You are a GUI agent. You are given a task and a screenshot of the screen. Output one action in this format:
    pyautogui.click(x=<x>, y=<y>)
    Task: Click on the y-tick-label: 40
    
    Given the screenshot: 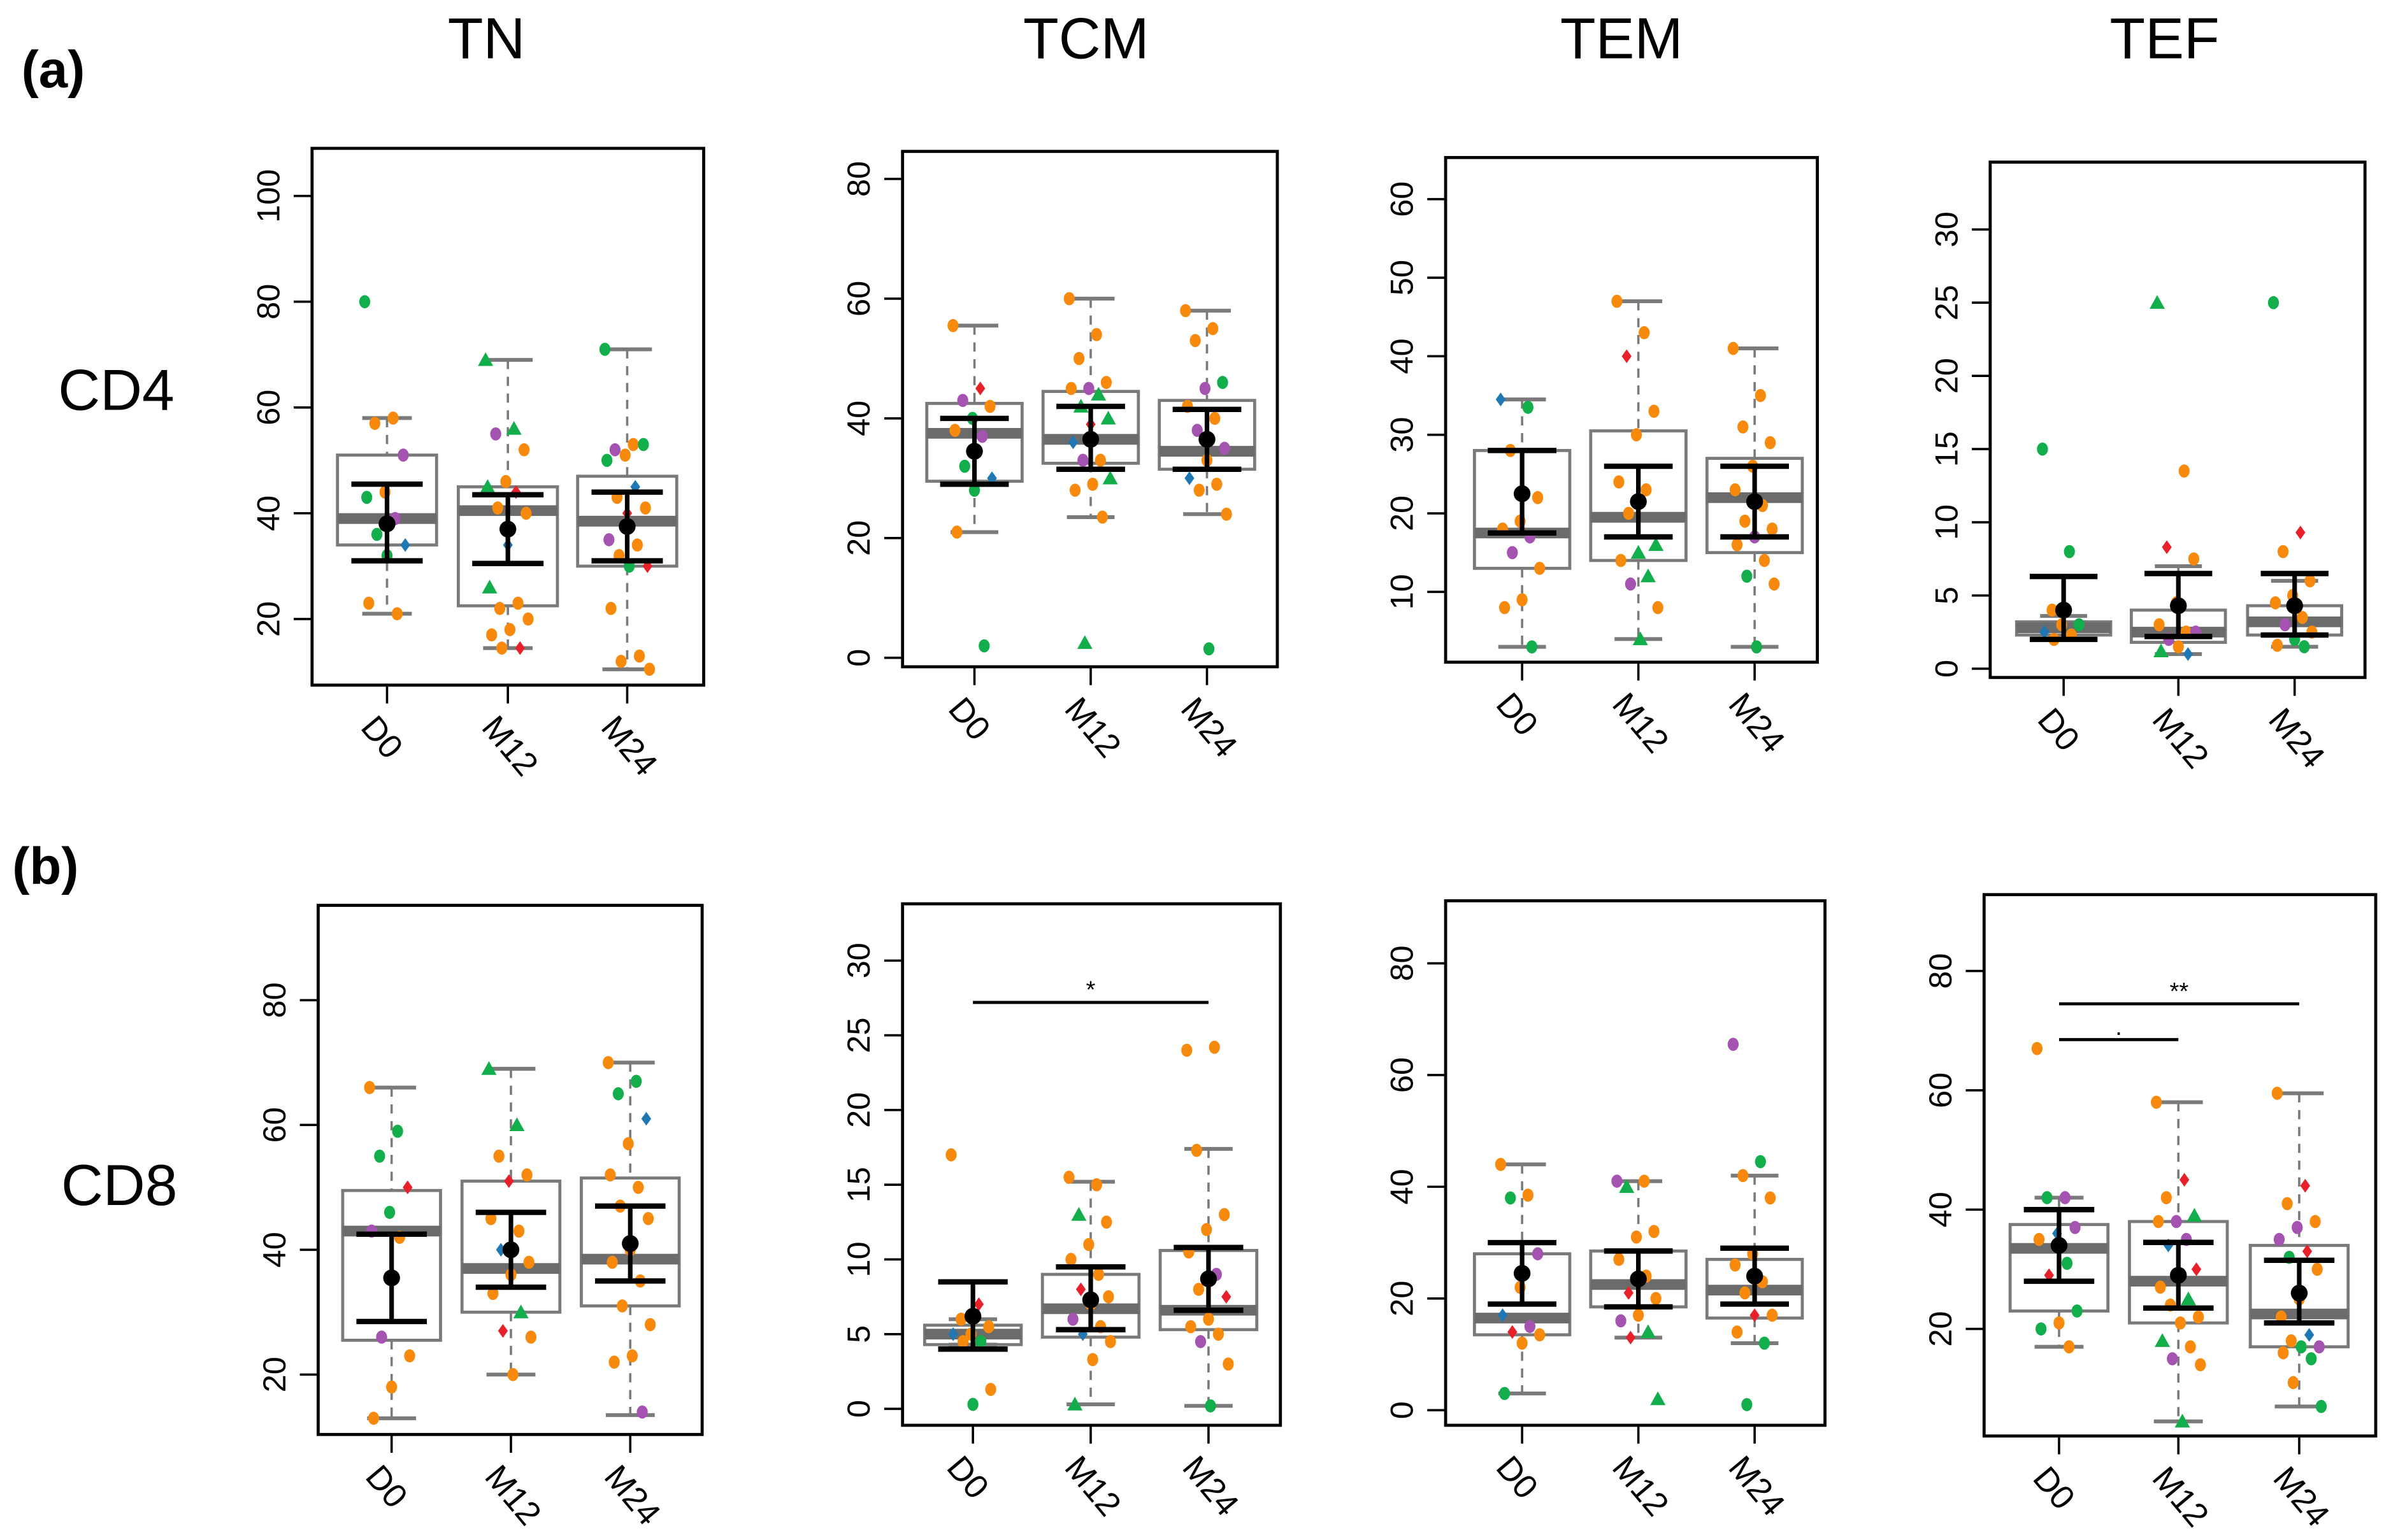 What is the action you would take?
    pyautogui.click(x=268, y=513)
    